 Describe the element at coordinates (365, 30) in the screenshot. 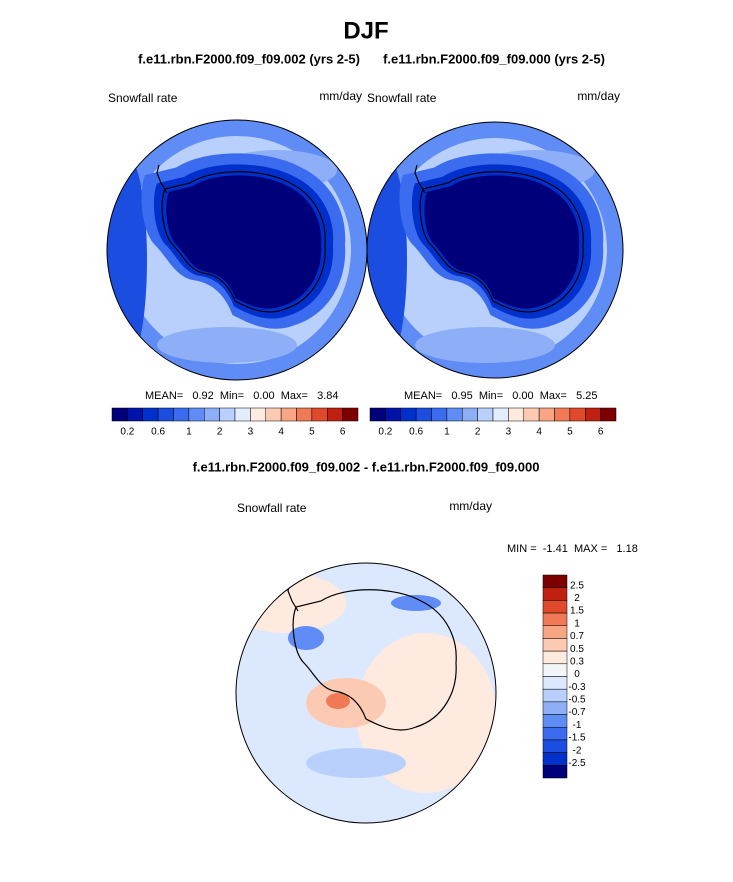

I see `figure-title: DJF` at that location.